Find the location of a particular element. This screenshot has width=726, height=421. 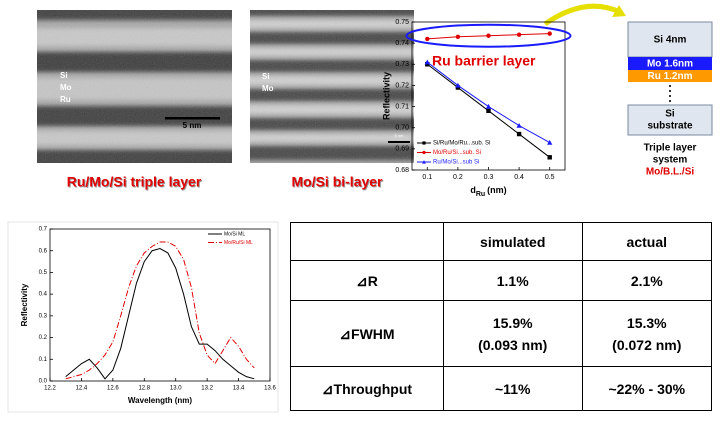

table-row: ⊿R 1.1% 2.1% is located at coordinates (501, 280).